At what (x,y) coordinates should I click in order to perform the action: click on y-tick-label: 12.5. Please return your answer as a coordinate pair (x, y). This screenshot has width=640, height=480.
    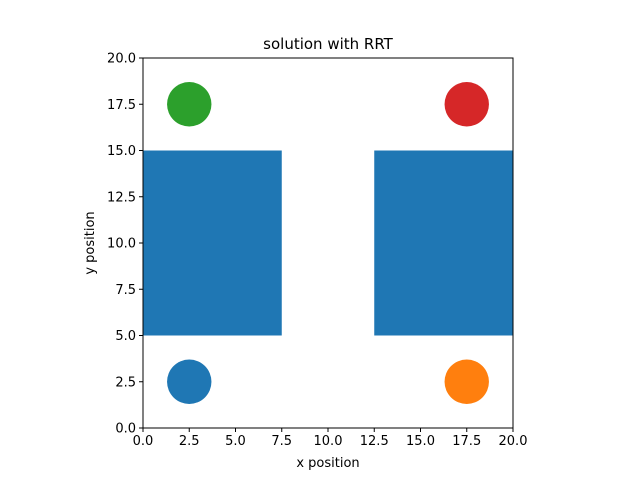
    Looking at the image, I should click on (121, 197).